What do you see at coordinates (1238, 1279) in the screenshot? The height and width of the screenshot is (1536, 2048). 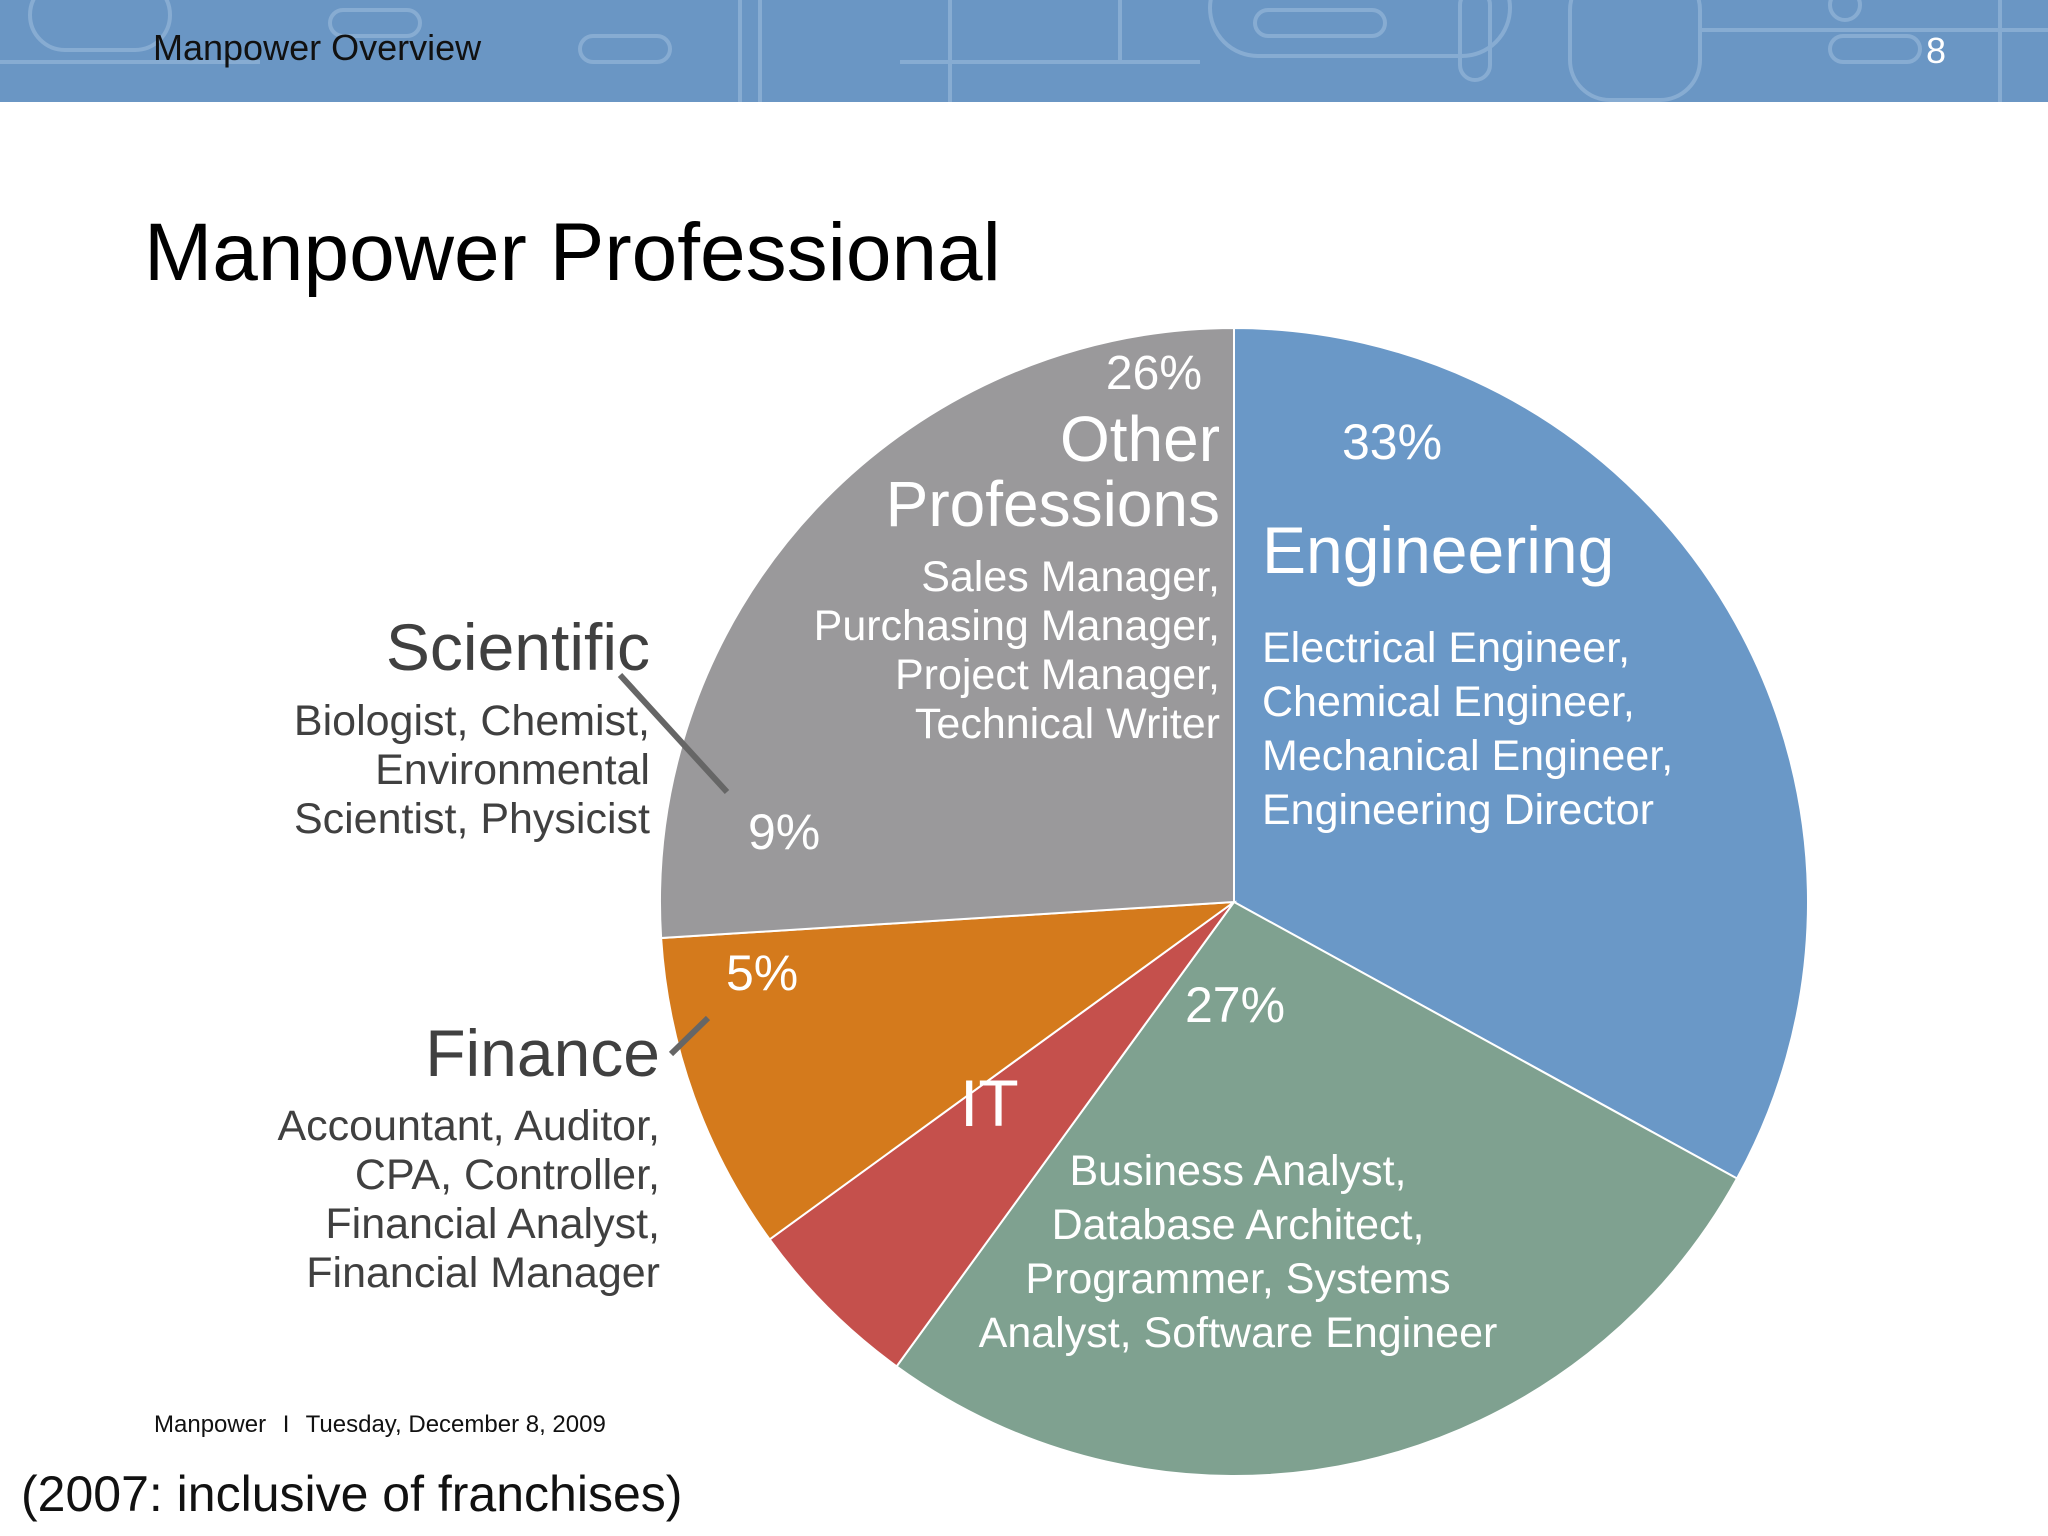 I see `role-line: Programmer, Systems` at bounding box center [1238, 1279].